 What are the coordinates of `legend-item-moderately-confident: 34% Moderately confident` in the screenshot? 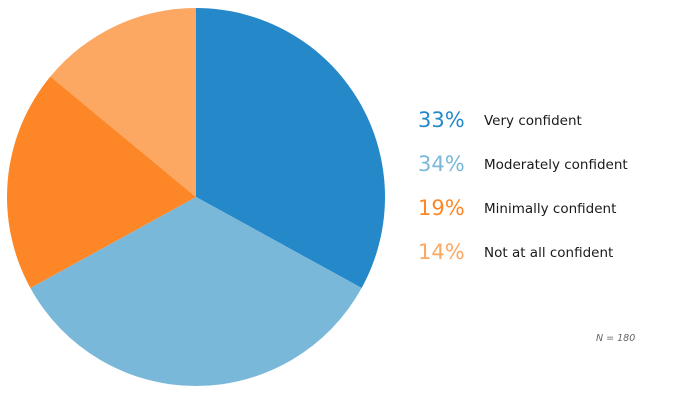 It's located at (543, 164).